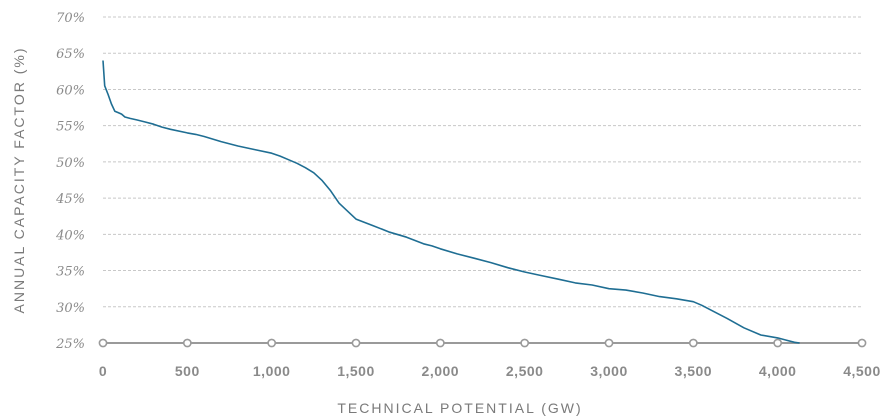  What do you see at coordinates (778, 371) in the screenshot?
I see `x-tick-label: 4,000` at bounding box center [778, 371].